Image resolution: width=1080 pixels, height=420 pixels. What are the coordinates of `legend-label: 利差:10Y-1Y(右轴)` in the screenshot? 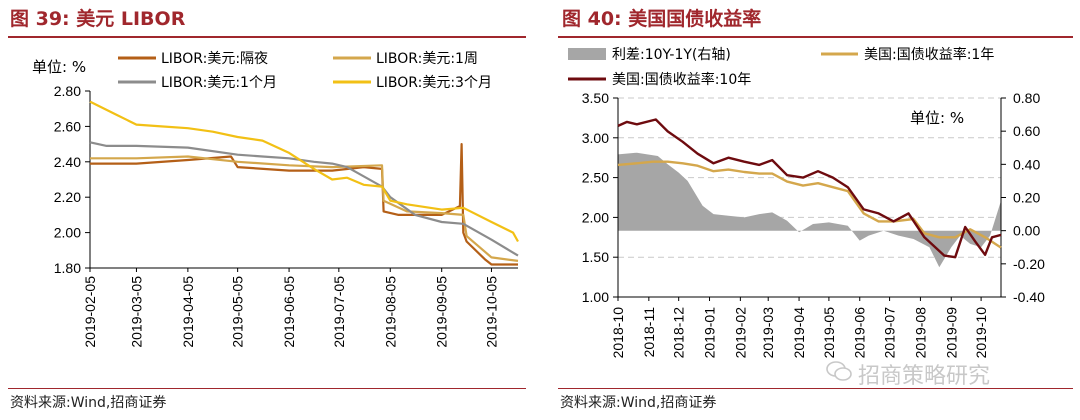 It's located at (671, 55).